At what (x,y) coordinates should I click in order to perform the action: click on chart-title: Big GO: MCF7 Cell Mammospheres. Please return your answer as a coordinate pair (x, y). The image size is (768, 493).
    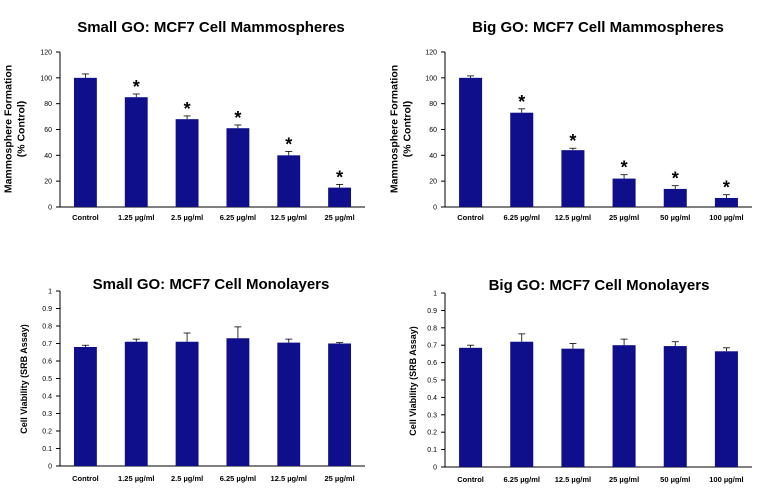
    Looking at the image, I should click on (598, 27).